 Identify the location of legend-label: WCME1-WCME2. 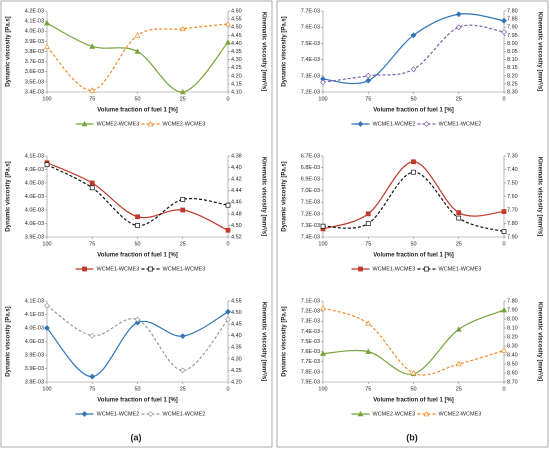
(184, 414).